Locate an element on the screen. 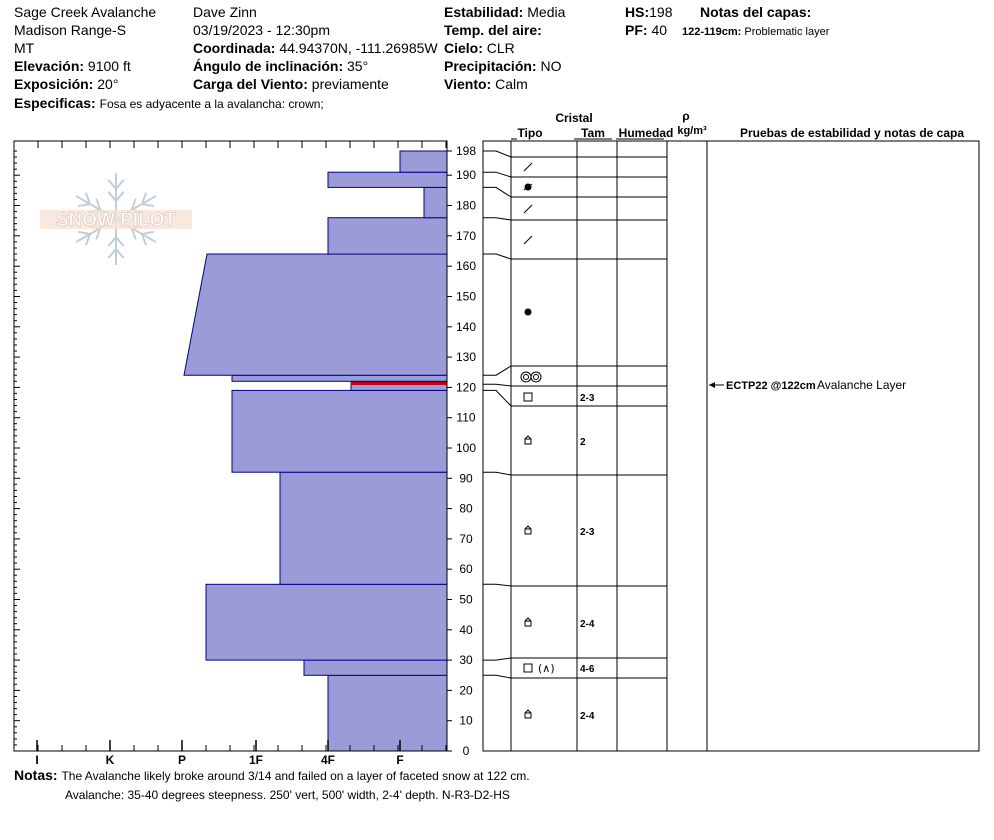  col-humedad: Humedad is located at coordinates (646, 133).